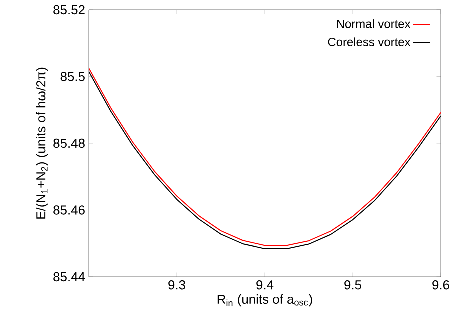 The image size is (463, 324). I want to click on y-axis-title: E/(N$_{1}$+N$_{2}$) (units of hω/2π), so click(42, 143).